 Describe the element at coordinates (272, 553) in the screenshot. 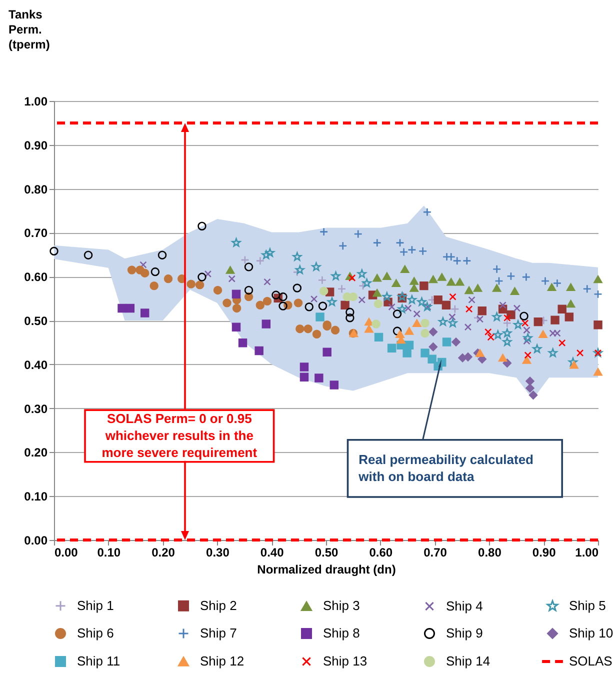

I see `x-tick-label: 0.40` at that location.